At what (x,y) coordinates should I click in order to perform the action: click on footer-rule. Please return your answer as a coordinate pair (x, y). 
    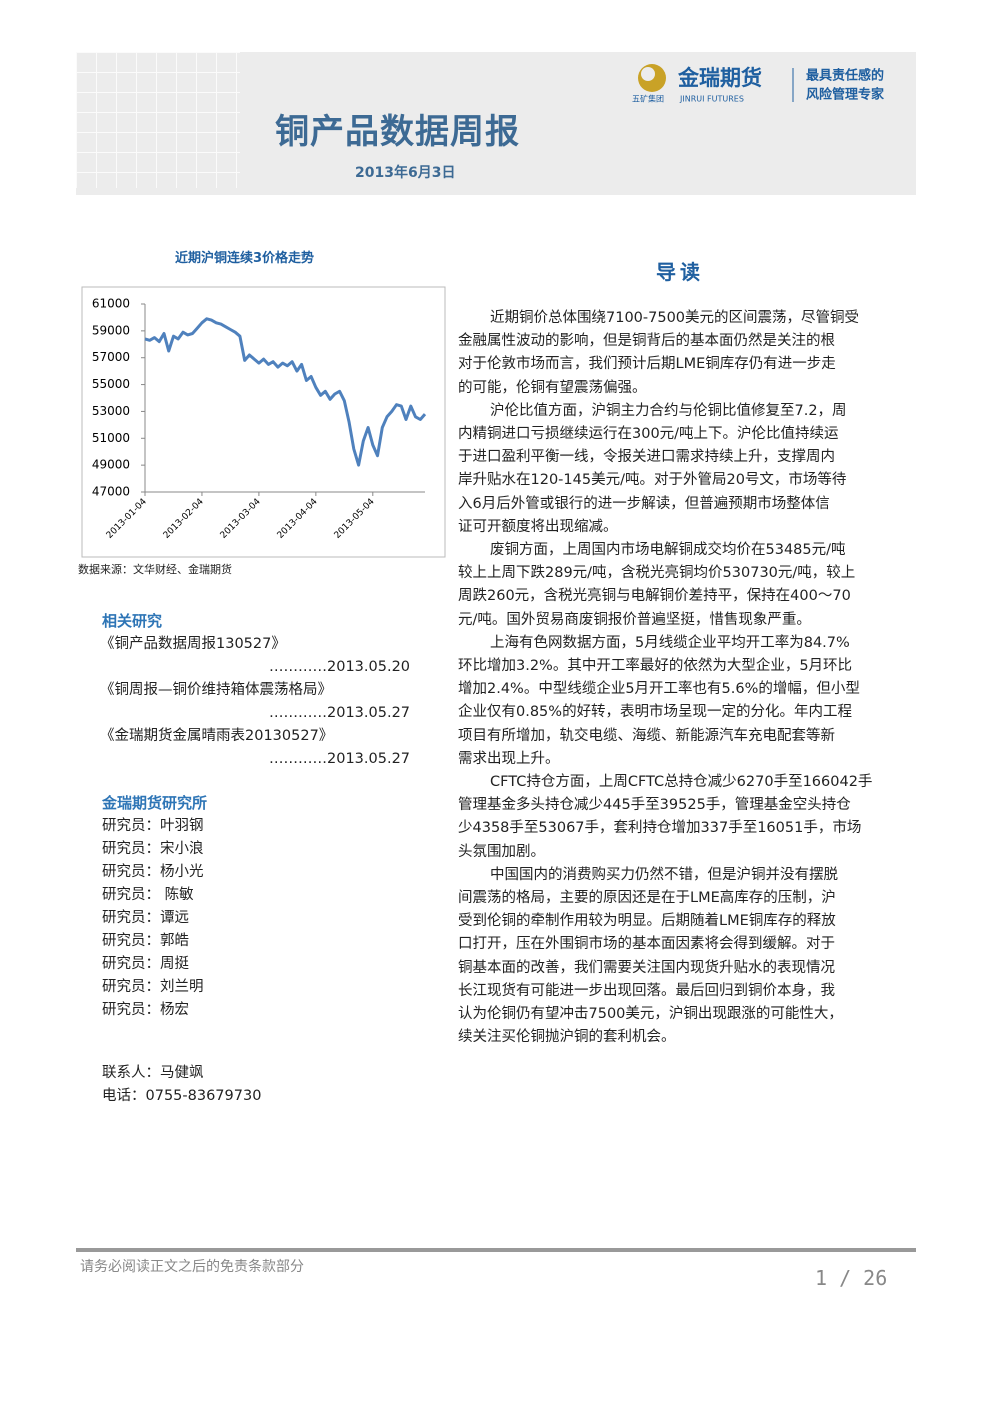
    Looking at the image, I should click on (496, 1250).